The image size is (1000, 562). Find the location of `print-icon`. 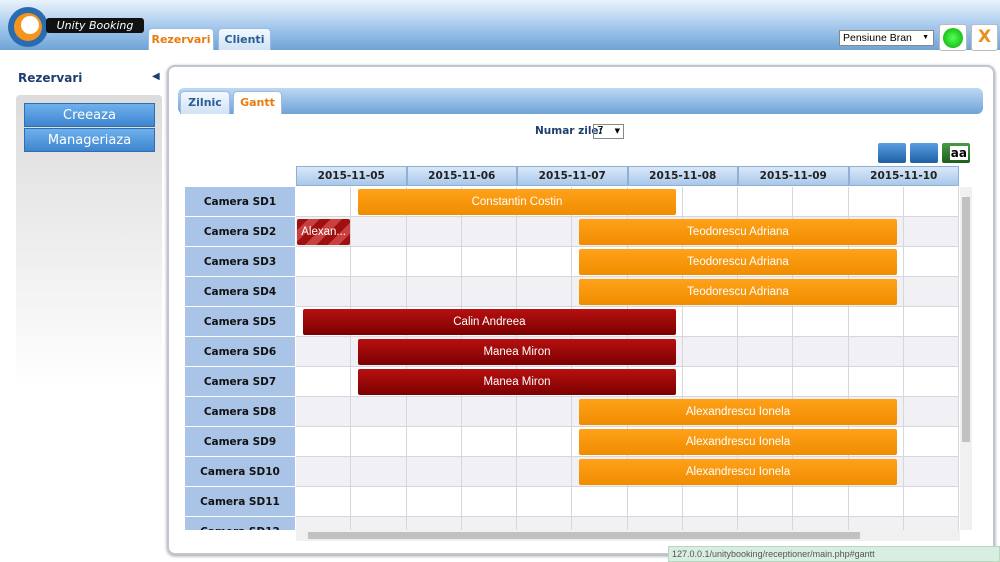

print-icon is located at coordinates (924, 153).